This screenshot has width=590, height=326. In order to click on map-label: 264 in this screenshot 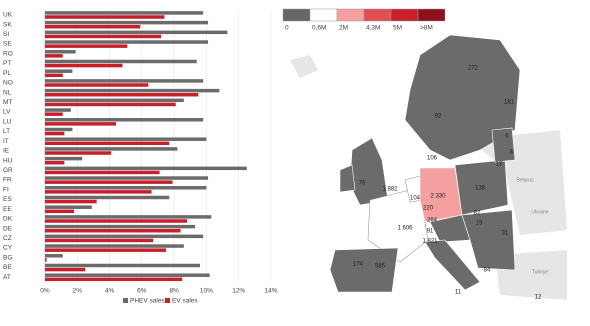, I will do `click(432, 221)`.